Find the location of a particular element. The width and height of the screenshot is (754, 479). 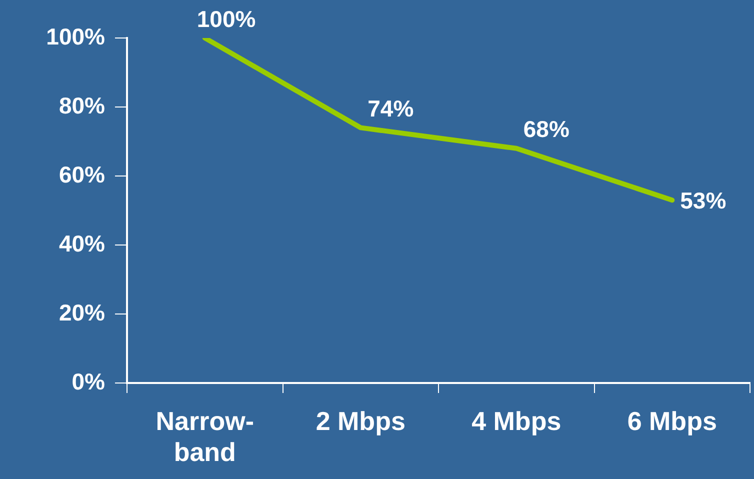

y-tick-label: 100% is located at coordinates (75, 36).